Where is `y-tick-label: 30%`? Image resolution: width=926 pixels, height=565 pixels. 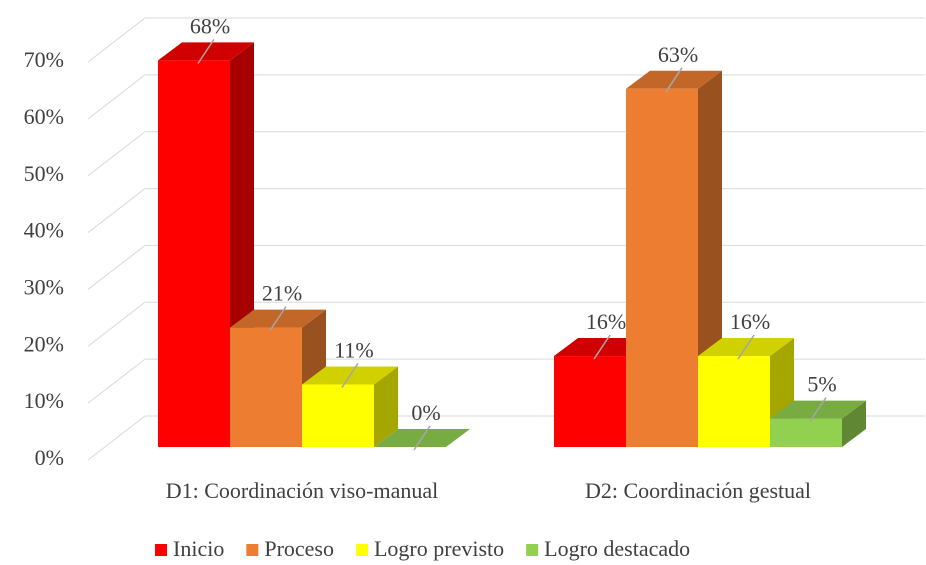
y-tick-label: 30% is located at coordinates (44, 286).